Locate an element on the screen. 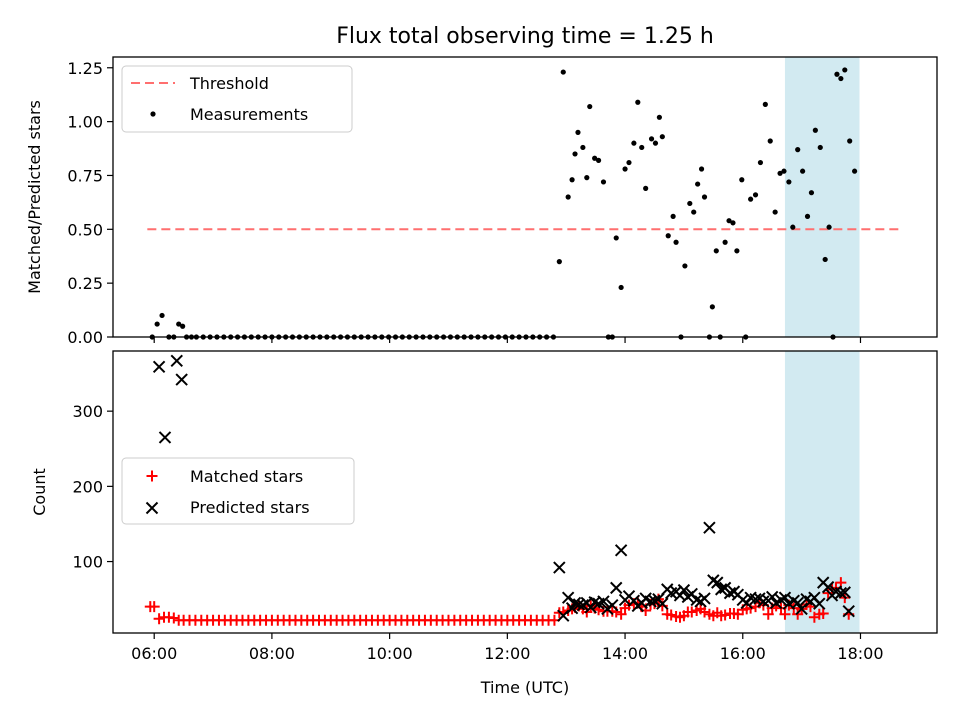  y-tick-label: 300 is located at coordinates (87, 411).